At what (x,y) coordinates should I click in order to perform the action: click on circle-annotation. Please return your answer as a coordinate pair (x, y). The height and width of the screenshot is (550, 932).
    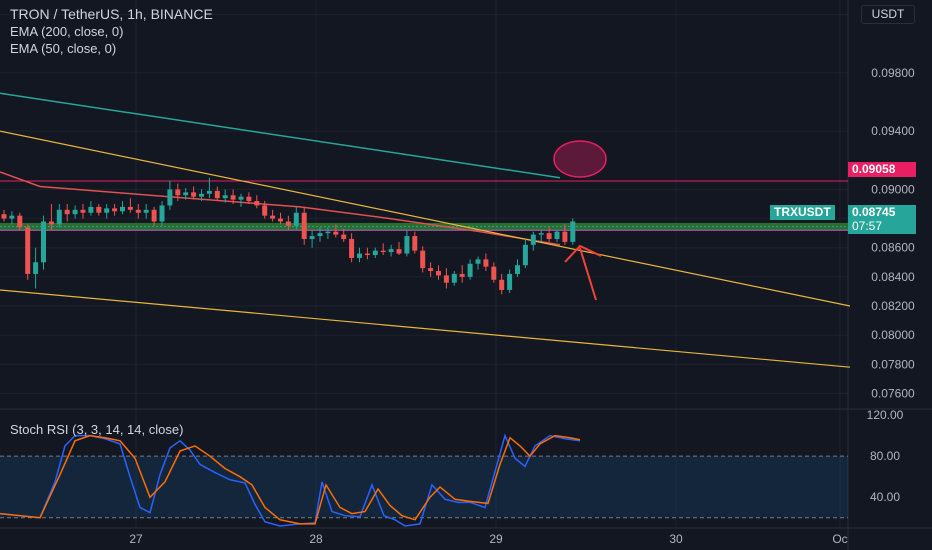
    Looking at the image, I should click on (580, 159).